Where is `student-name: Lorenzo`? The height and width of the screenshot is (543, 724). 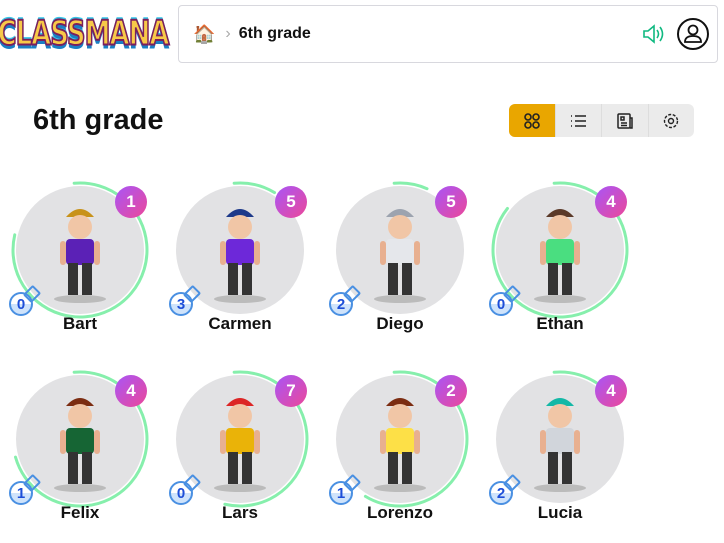 student-name: Lorenzo is located at coordinates (400, 512).